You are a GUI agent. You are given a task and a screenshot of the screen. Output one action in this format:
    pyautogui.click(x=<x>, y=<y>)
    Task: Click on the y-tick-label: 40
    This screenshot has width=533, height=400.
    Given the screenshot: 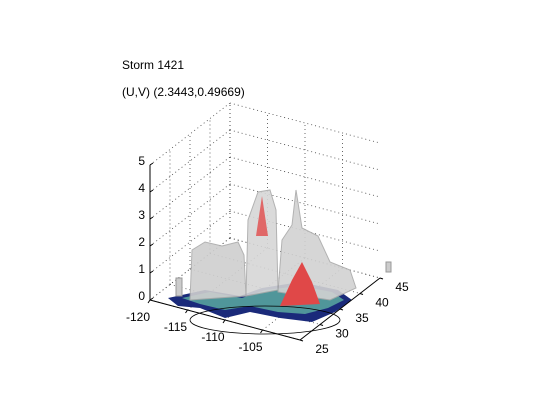 What is the action you would take?
    pyautogui.click(x=382, y=303)
    